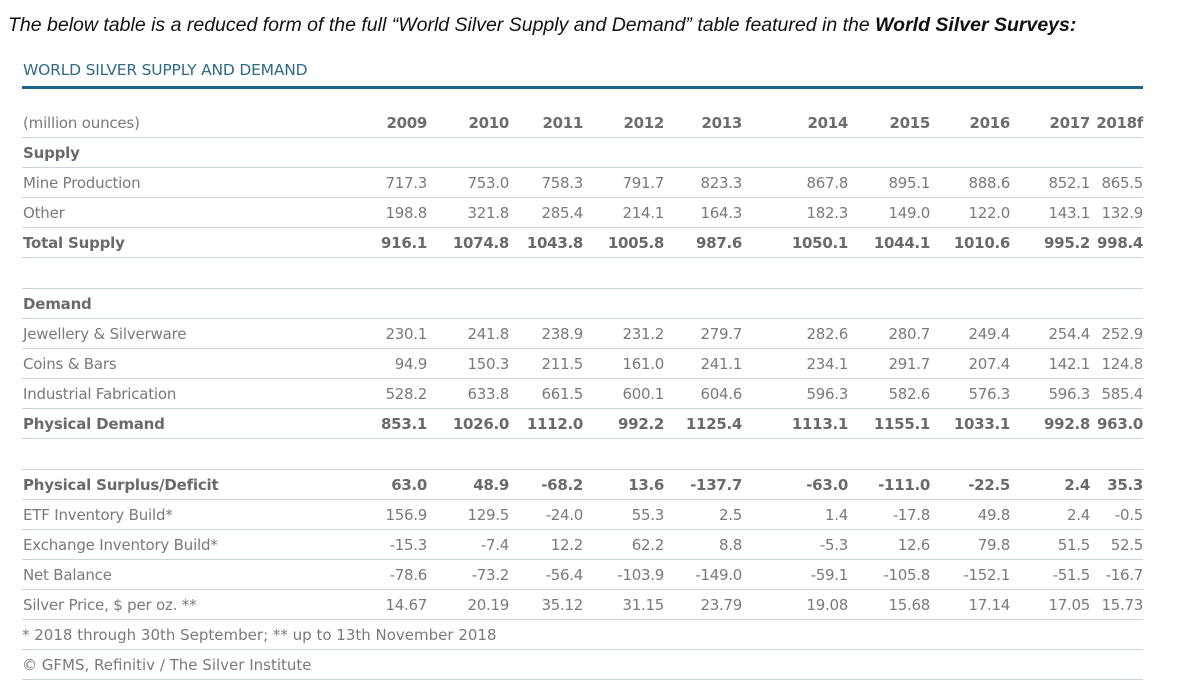 The height and width of the screenshot is (682, 1182). Describe the element at coordinates (1050, 123) in the screenshot. I see `year-header: 2017` at that location.